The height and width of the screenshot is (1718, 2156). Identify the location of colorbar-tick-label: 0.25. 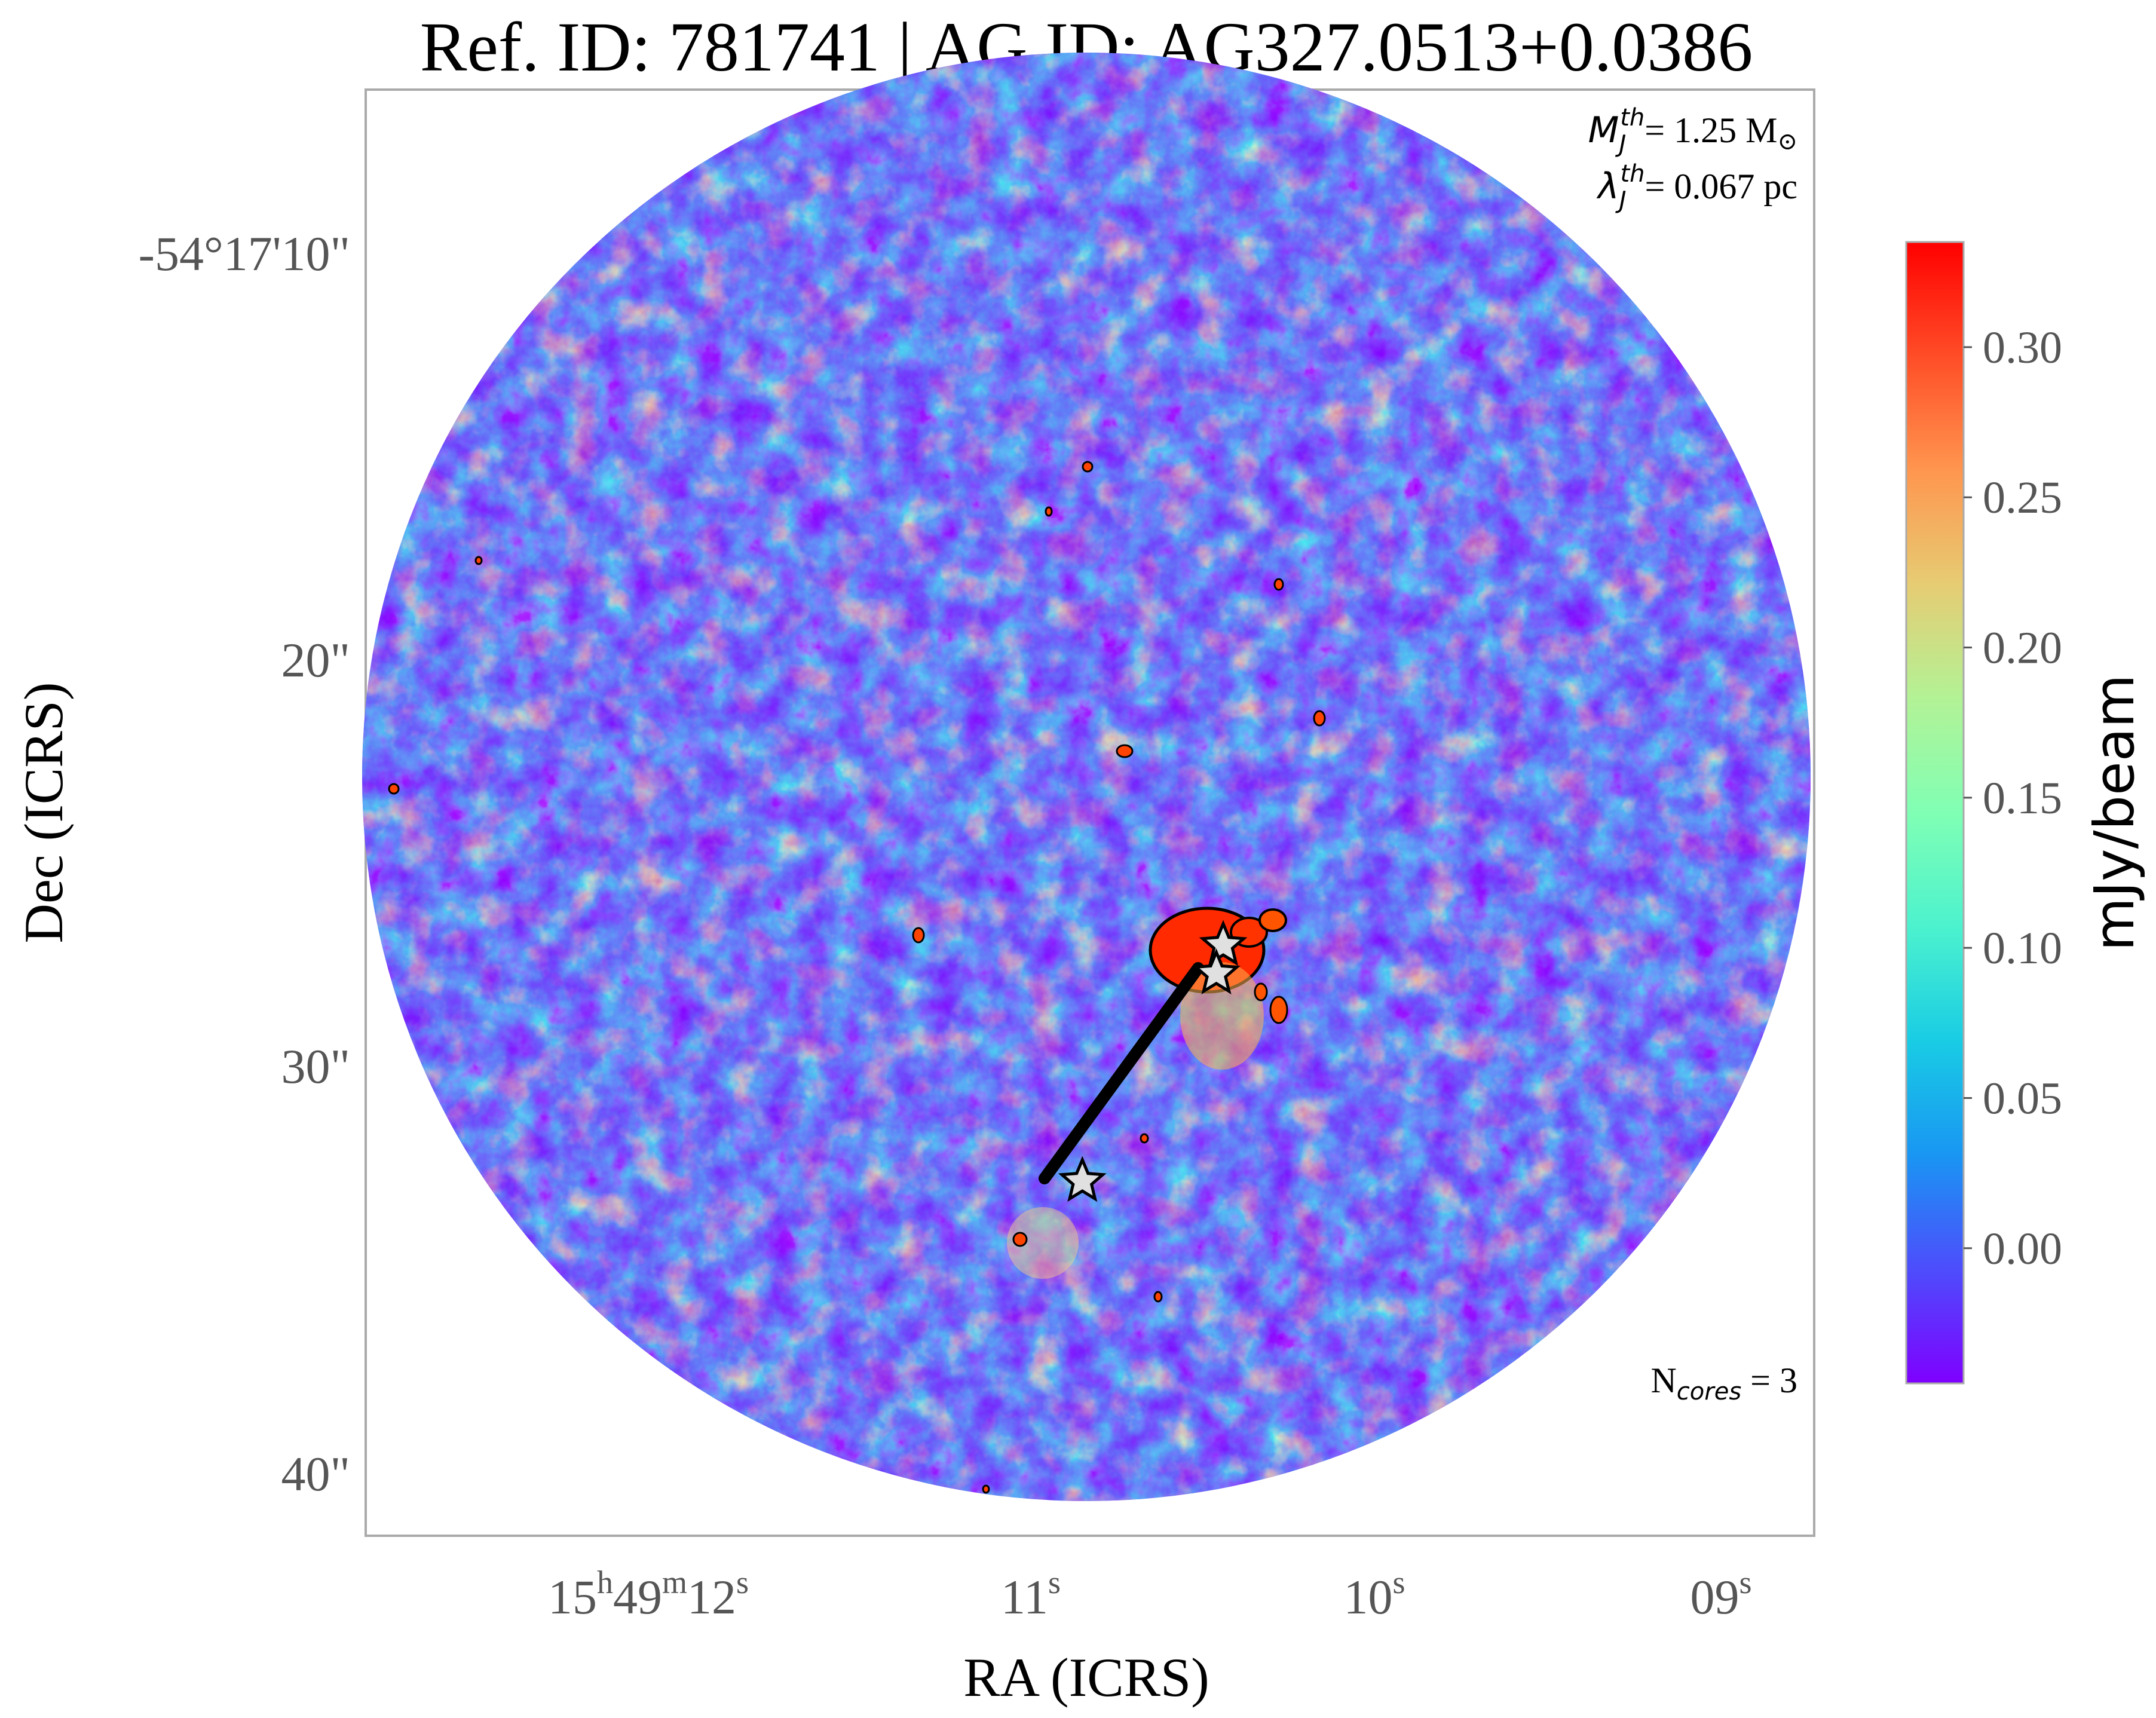
(2022, 498).